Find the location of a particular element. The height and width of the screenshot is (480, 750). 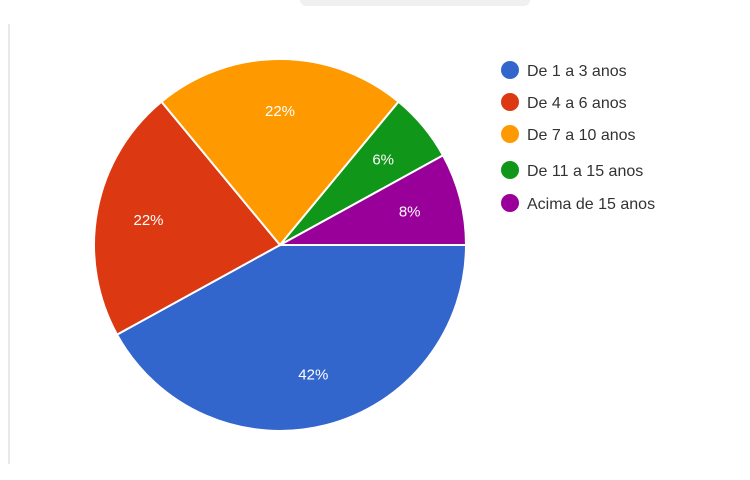

legend-item-de-7-a-10-anos: De 7 a 10 anos is located at coordinates (568, 134).